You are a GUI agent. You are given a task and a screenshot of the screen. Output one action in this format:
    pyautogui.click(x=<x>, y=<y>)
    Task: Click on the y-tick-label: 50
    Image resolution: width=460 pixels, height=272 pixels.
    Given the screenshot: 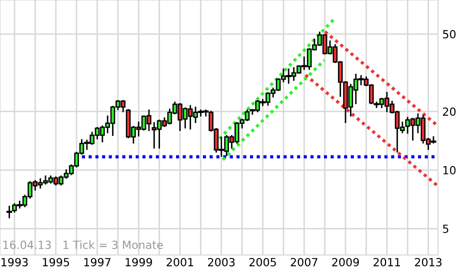 What is the action you would take?
    pyautogui.click(x=449, y=34)
    